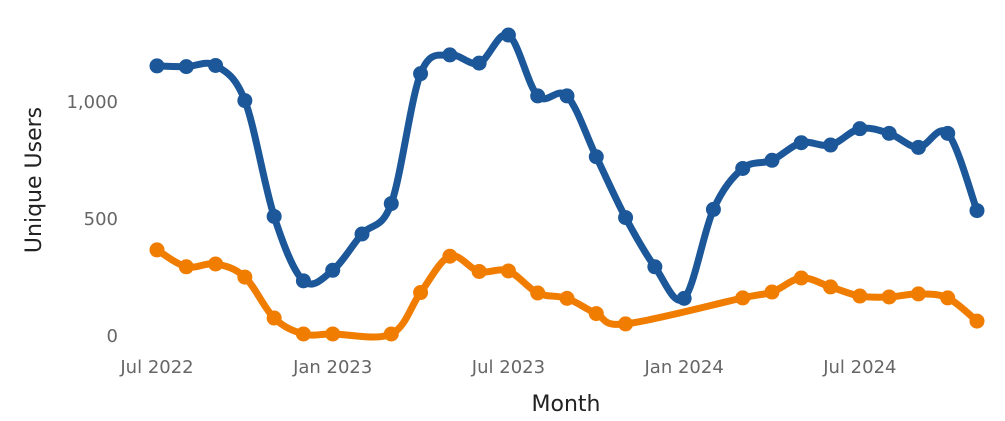 Image resolution: width=1005 pixels, height=421 pixels. What do you see at coordinates (34, 180) in the screenshot?
I see `y-axis-label: Unique Users` at bounding box center [34, 180].